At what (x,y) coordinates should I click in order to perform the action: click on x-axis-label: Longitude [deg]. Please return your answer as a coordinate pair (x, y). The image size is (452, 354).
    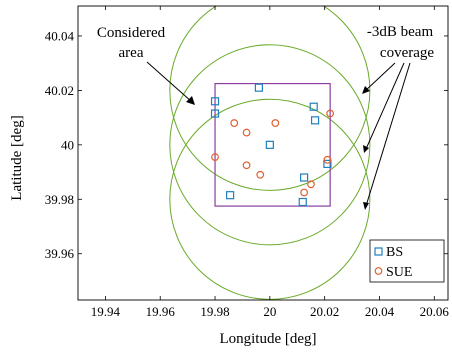
    Looking at the image, I should click on (267, 339).